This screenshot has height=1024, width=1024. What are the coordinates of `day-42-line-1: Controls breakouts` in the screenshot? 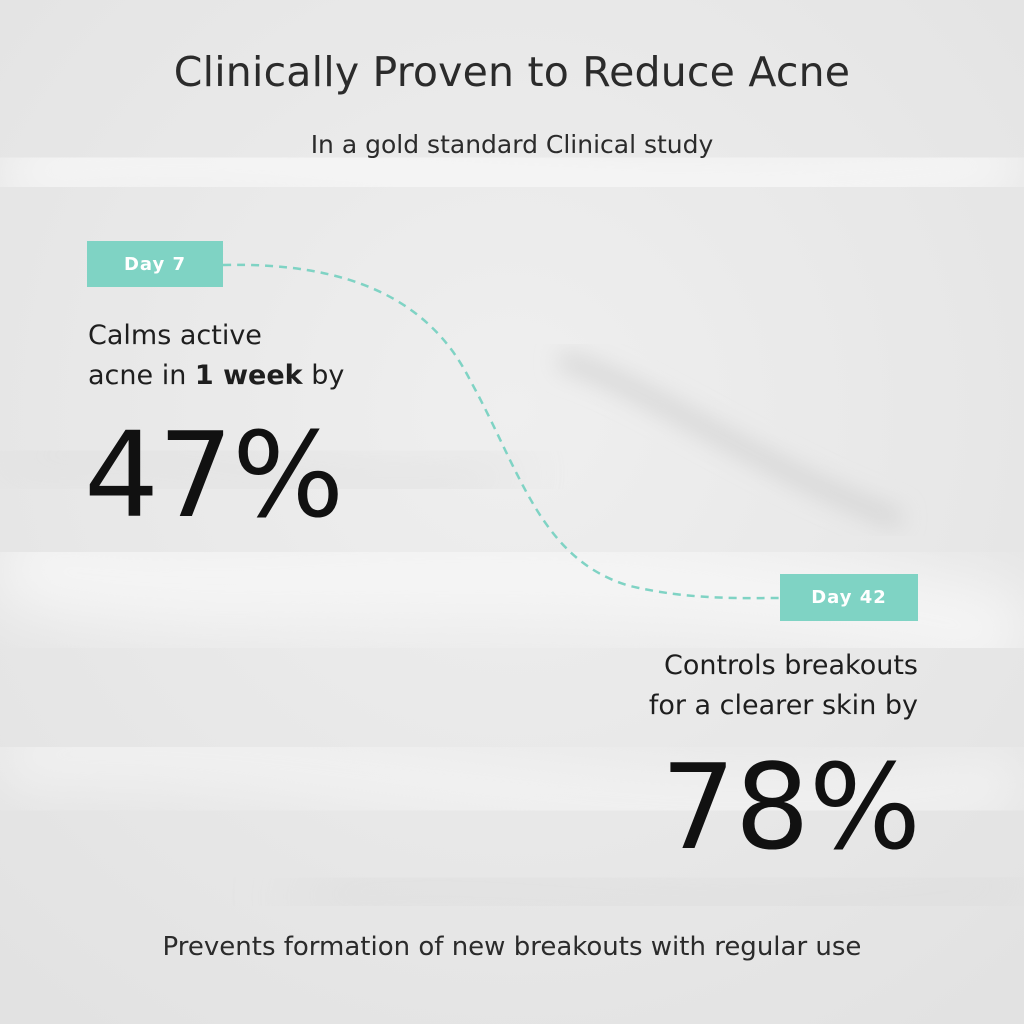 It's located at (790, 665).